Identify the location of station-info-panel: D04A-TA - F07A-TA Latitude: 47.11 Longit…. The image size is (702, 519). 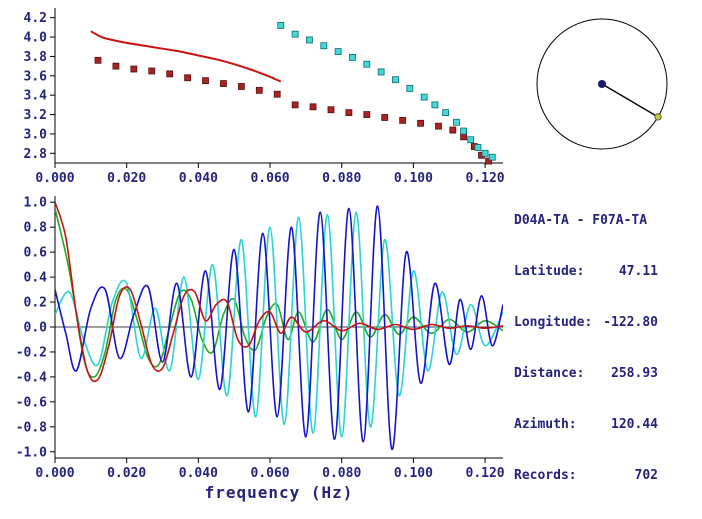
(586, 348).